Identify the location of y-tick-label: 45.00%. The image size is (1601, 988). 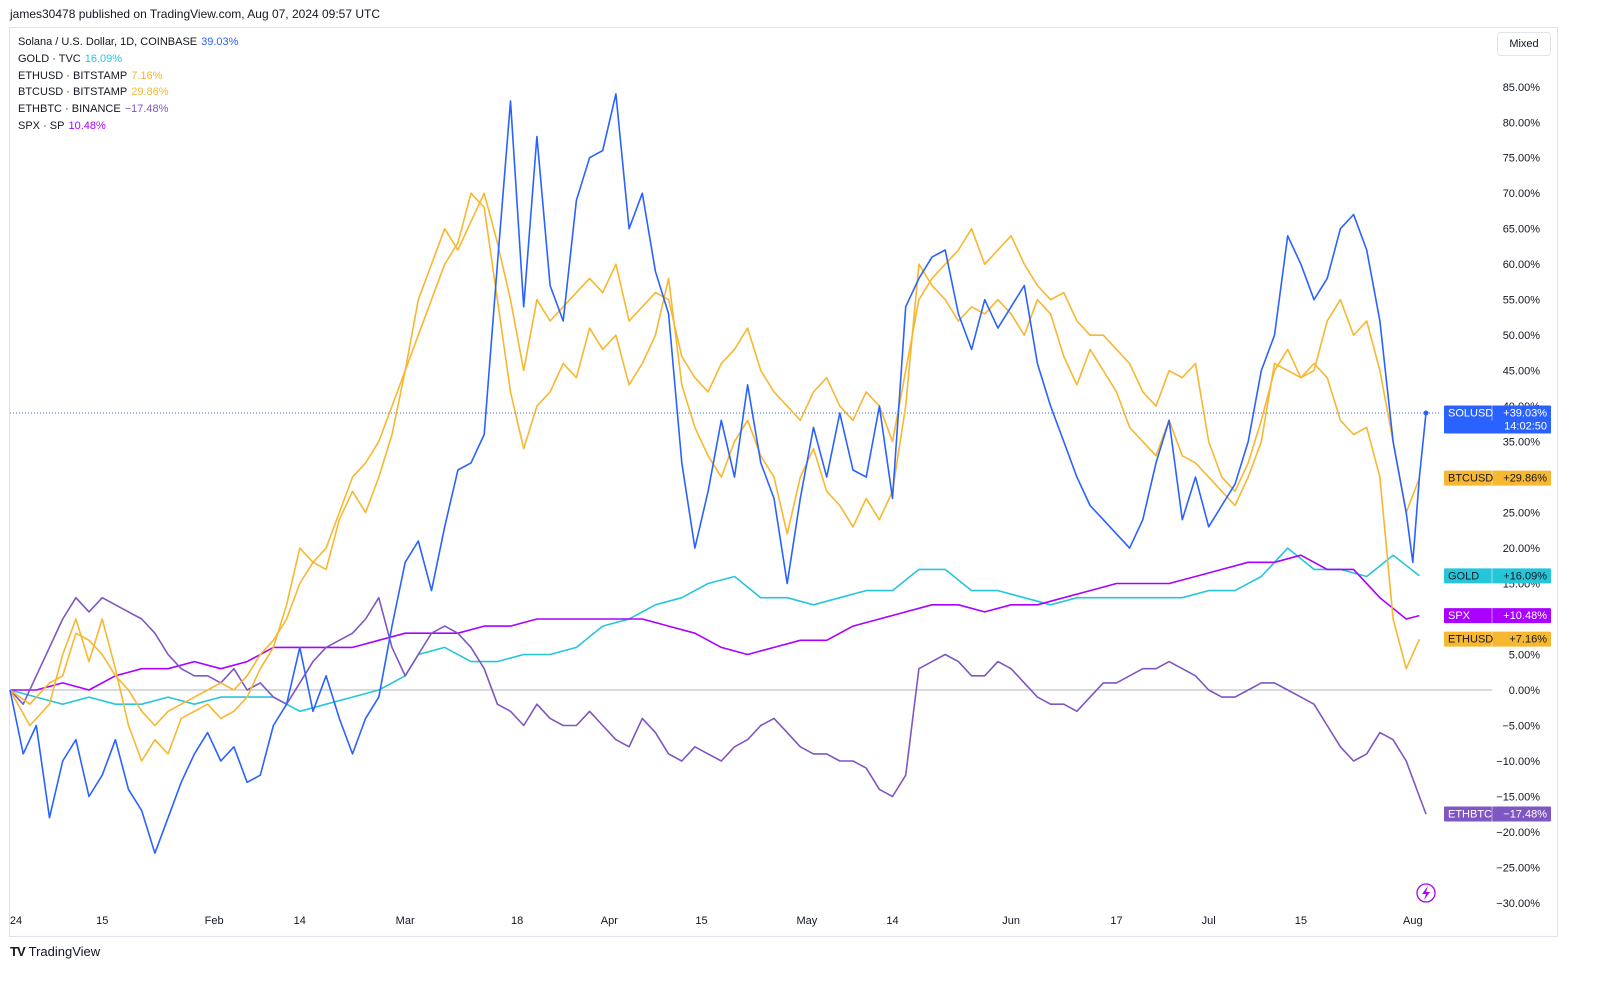
(1522, 372).